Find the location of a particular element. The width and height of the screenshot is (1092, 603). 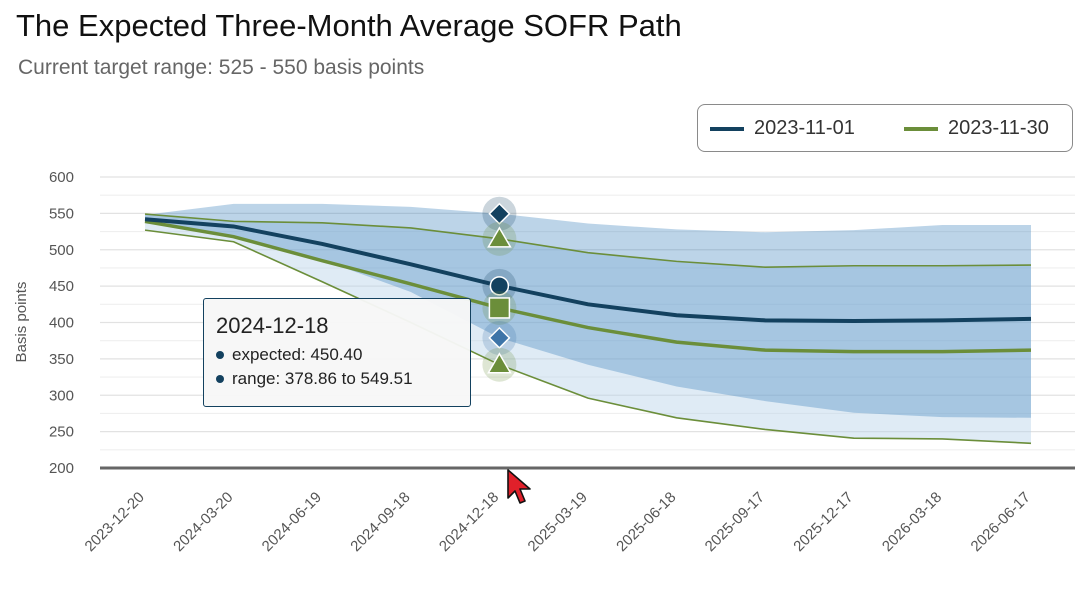

y-tick-label: 250 is located at coordinates (61, 432).